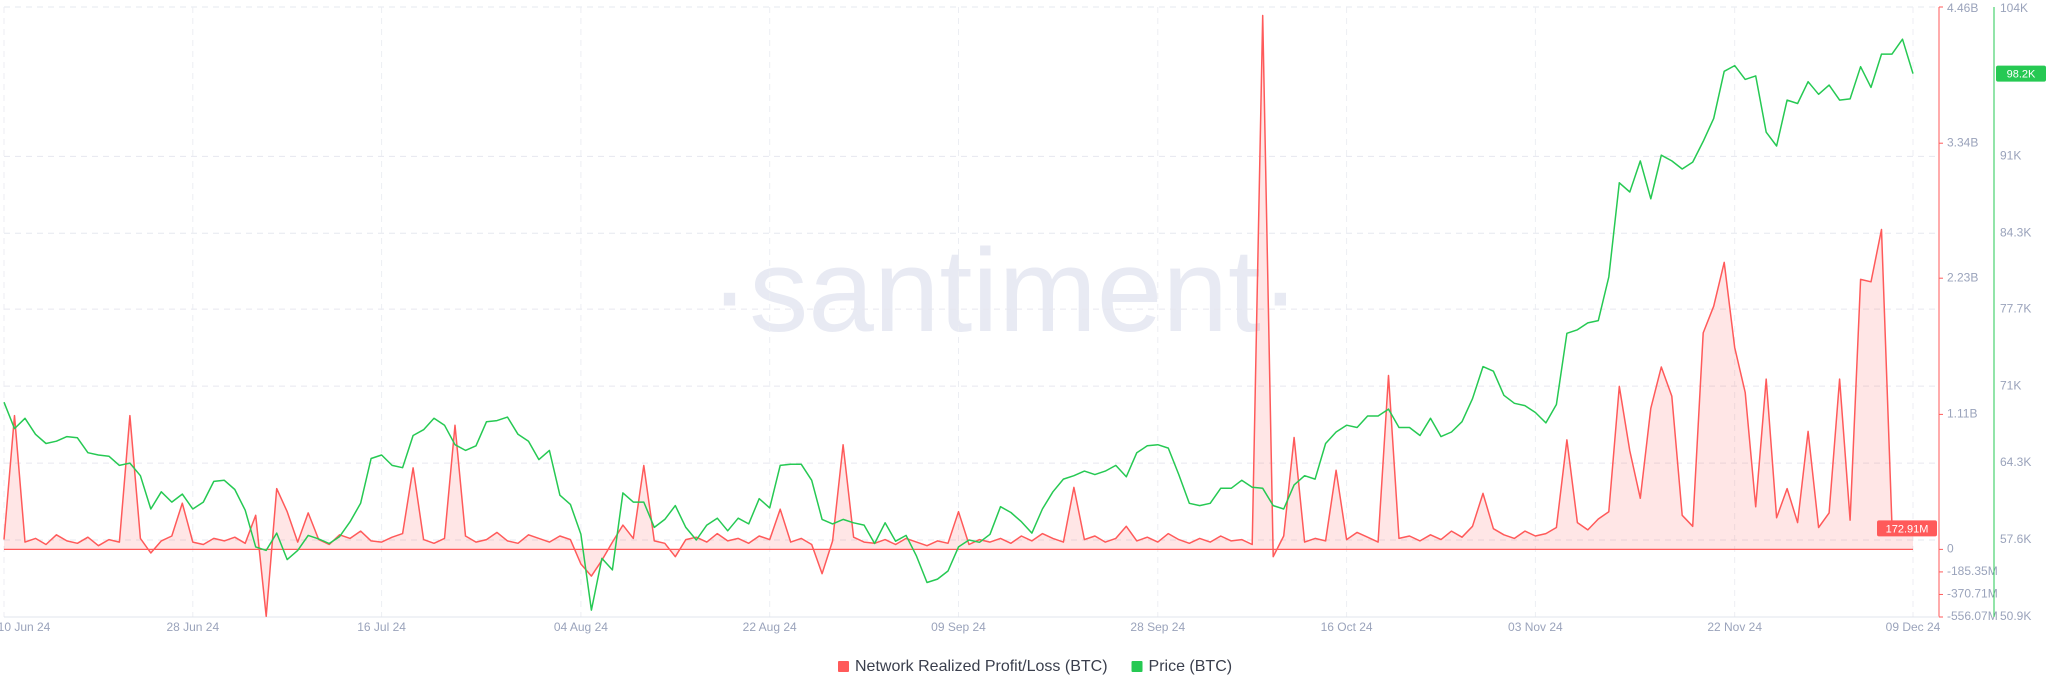 The image size is (2048, 693). What do you see at coordinates (2015, 462) in the screenshot?
I see `y2-tick-label: 64.3K` at bounding box center [2015, 462].